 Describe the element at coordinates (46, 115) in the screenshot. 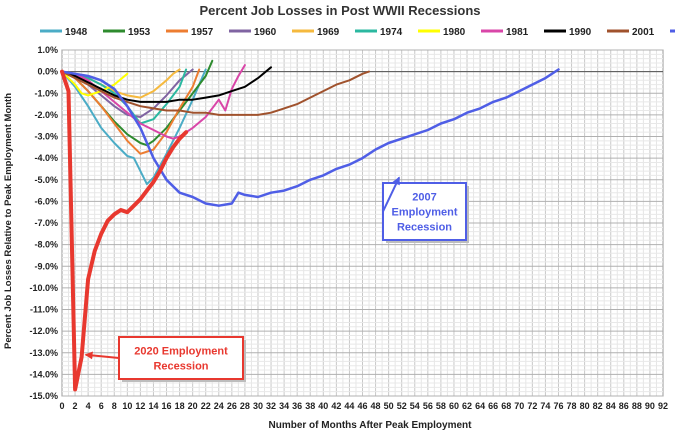

I see `y-tick-label: -2.0%` at that location.